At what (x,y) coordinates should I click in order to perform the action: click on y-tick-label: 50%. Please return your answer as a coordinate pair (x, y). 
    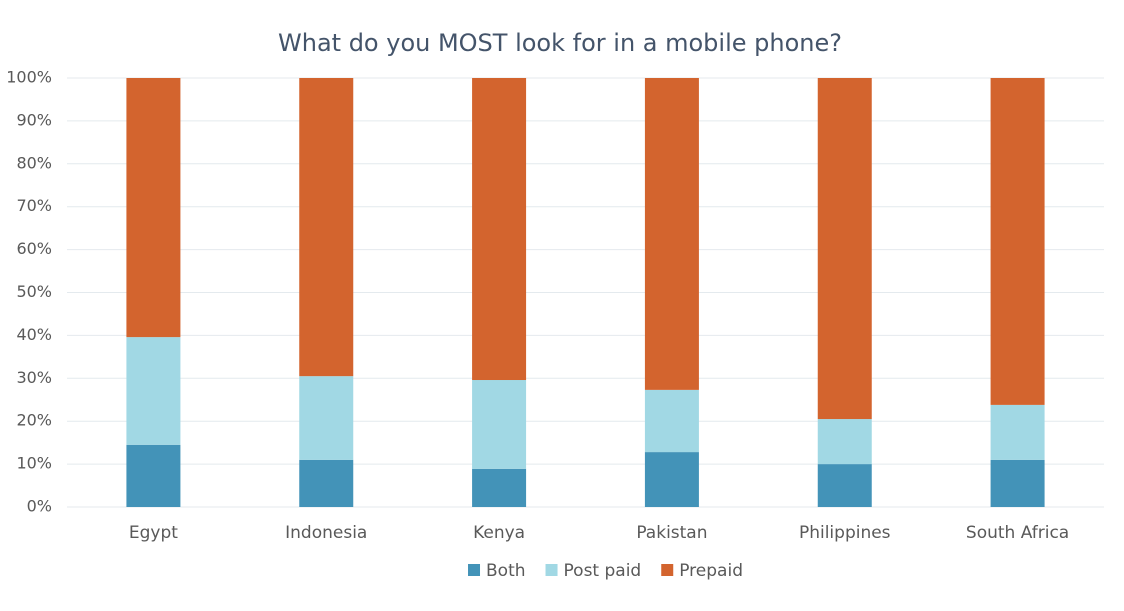
    Looking at the image, I should click on (34, 291).